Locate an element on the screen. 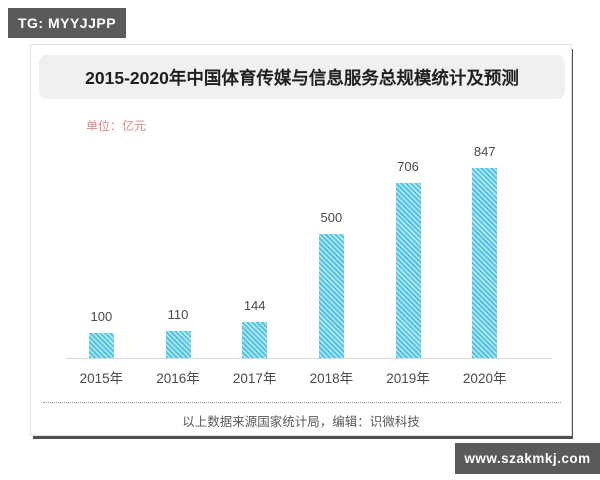 The height and width of the screenshot is (480, 600). bar-column: 500 is located at coordinates (331, 251).